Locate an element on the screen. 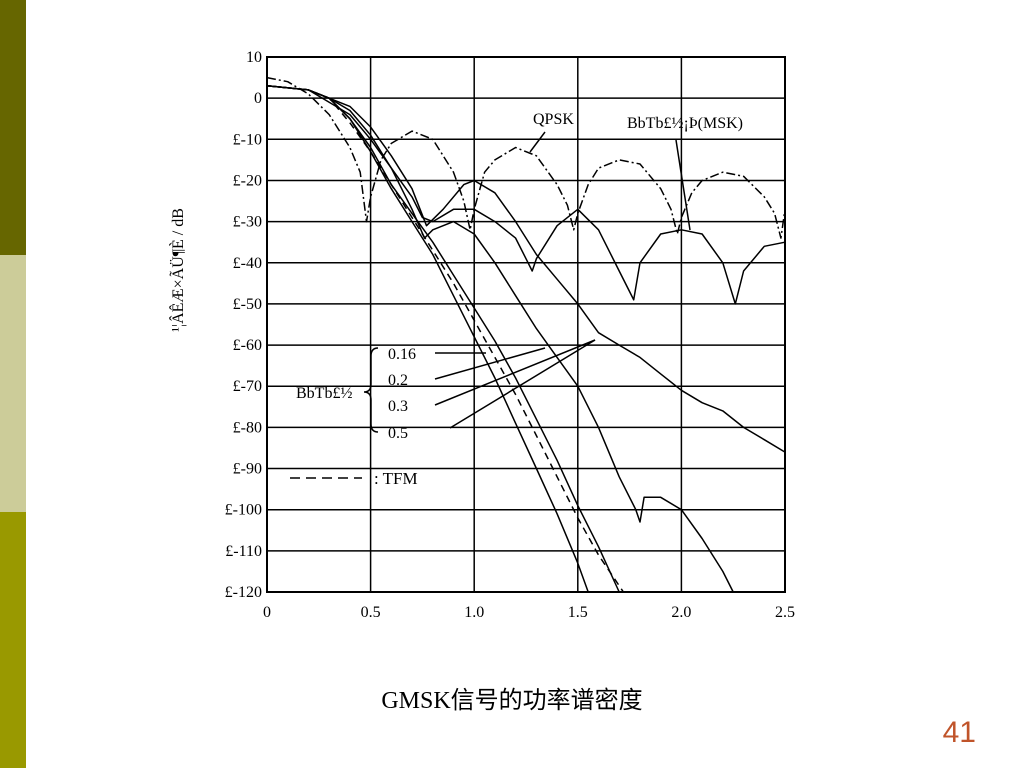 The height and width of the screenshot is (768, 1024). side-bar-top is located at coordinates (13, 127).